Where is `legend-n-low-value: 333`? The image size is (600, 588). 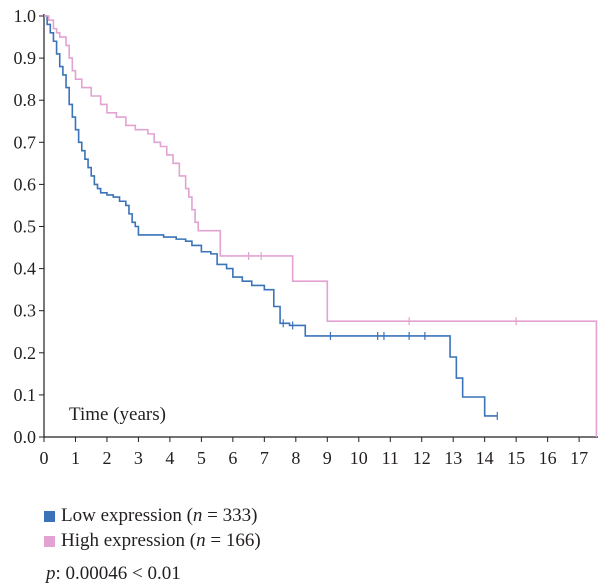 legend-n-low-value: 333 is located at coordinates (237, 515).